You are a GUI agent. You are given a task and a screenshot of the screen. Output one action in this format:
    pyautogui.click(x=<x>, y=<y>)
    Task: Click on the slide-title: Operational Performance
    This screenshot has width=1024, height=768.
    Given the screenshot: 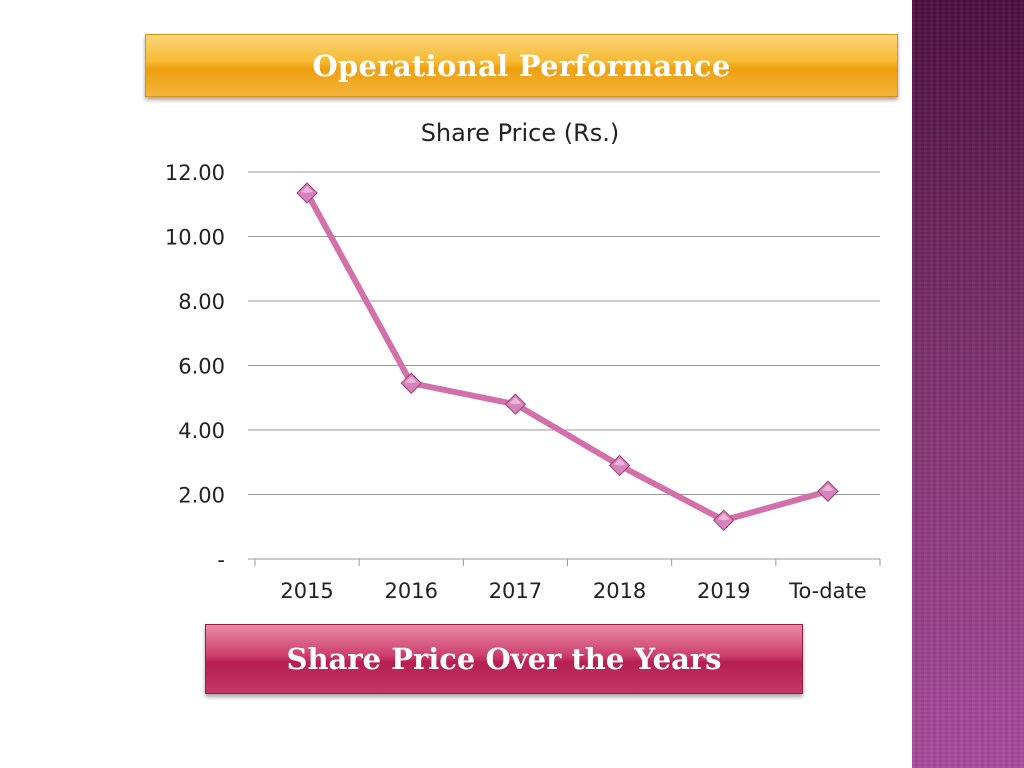 What is the action you would take?
    pyautogui.click(x=521, y=65)
    